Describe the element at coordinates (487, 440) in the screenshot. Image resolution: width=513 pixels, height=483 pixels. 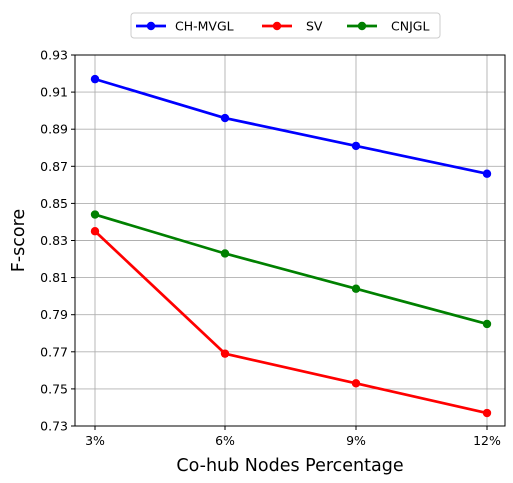
I see `x-tick-label: 12%` at that location.